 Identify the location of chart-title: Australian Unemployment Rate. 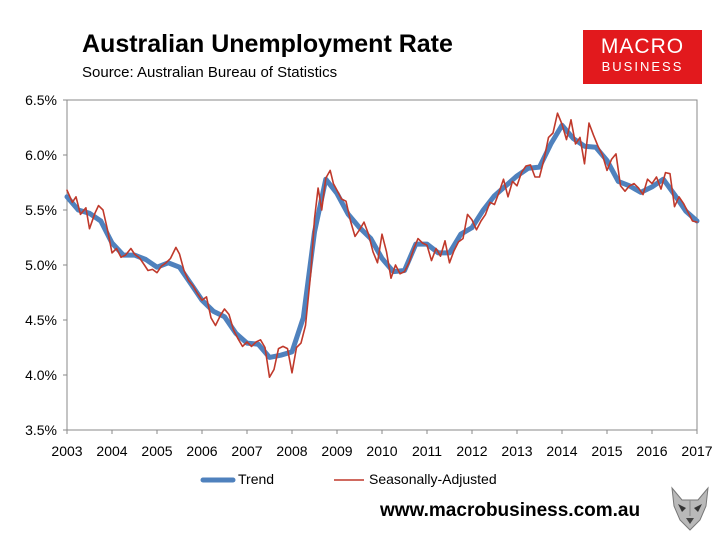
(267, 44).